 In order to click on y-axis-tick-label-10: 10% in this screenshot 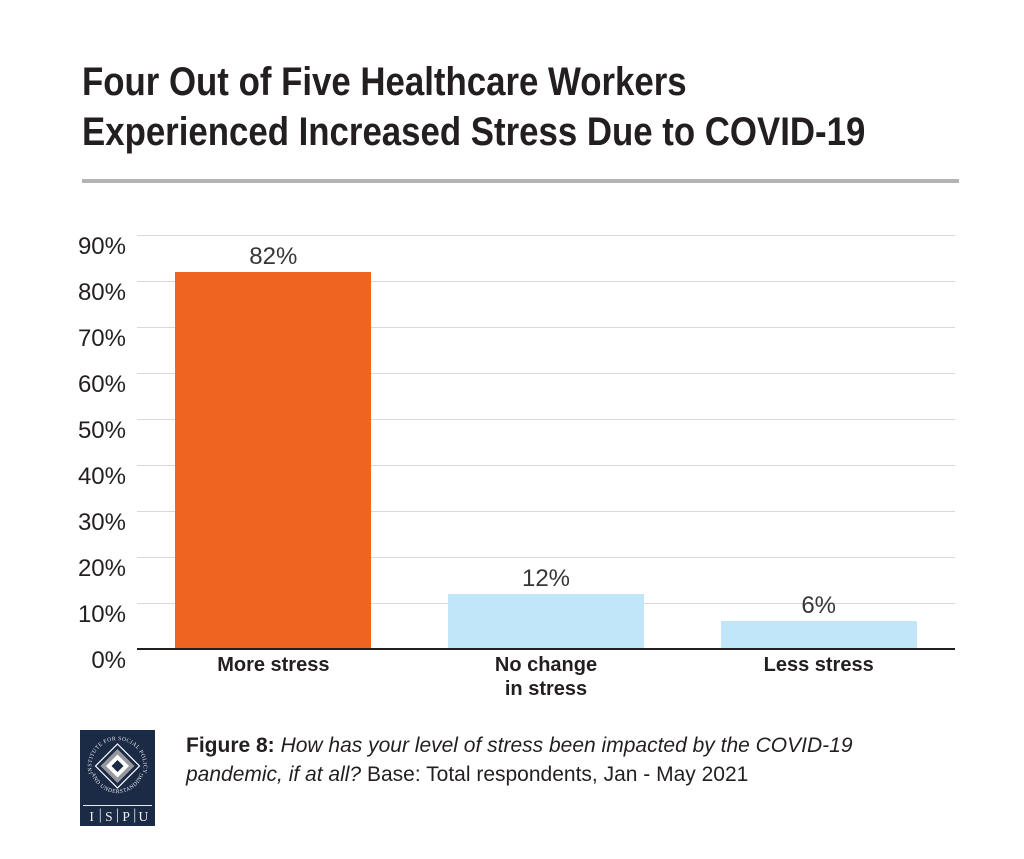, I will do `click(101, 614)`.